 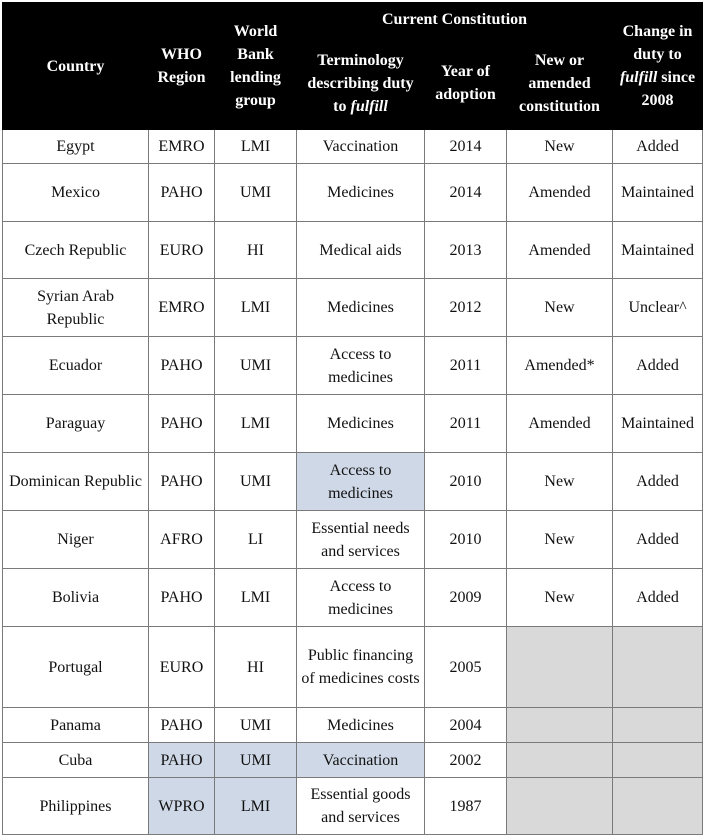 I want to click on cell-new-or-amended: Amended*, so click(x=559, y=365).